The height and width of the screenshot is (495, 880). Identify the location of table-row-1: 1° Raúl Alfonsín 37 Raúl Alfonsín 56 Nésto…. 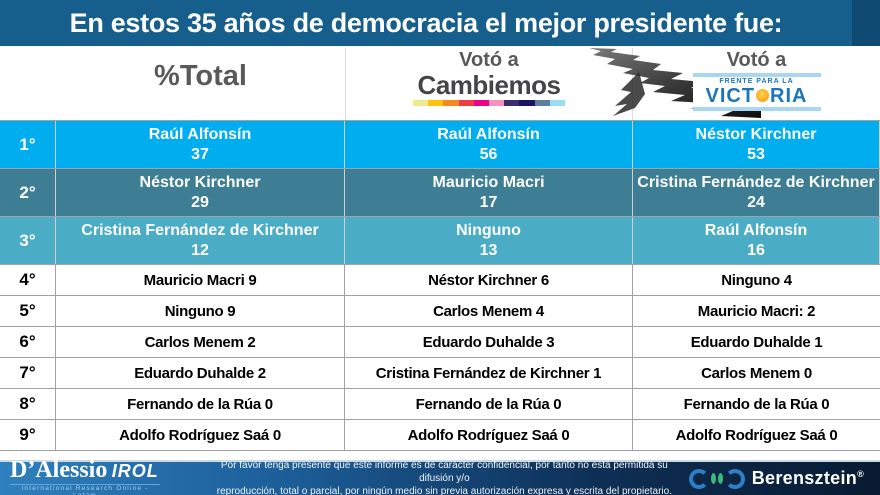
(440, 145).